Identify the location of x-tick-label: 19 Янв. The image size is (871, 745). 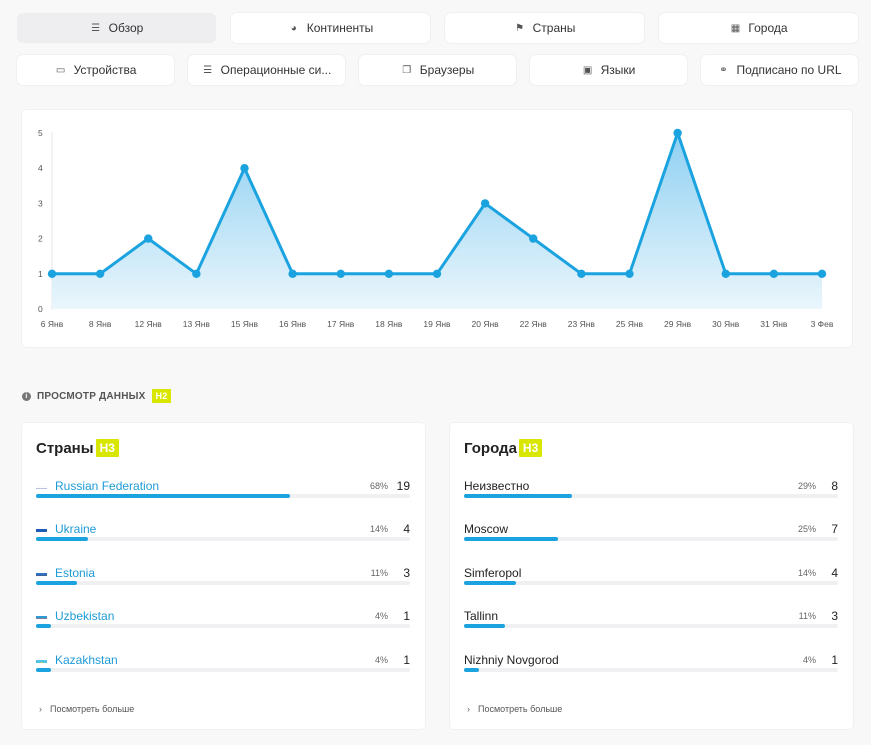
(437, 324).